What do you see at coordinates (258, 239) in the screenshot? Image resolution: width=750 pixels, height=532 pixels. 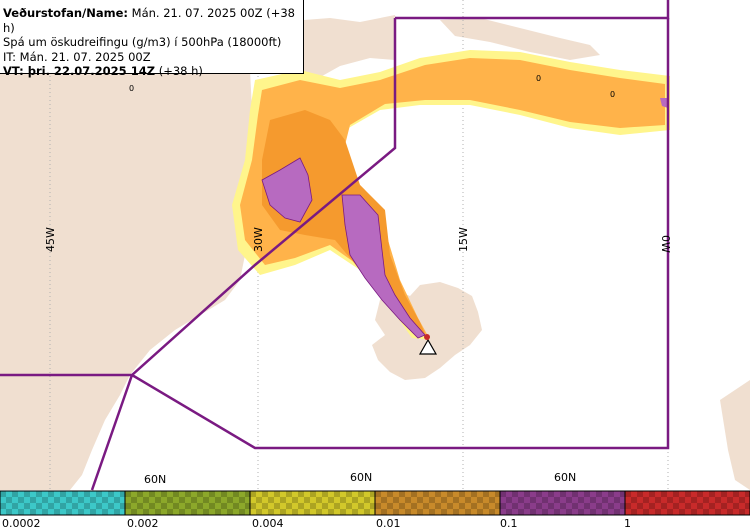 I see `label-30w: 30W` at bounding box center [258, 239].